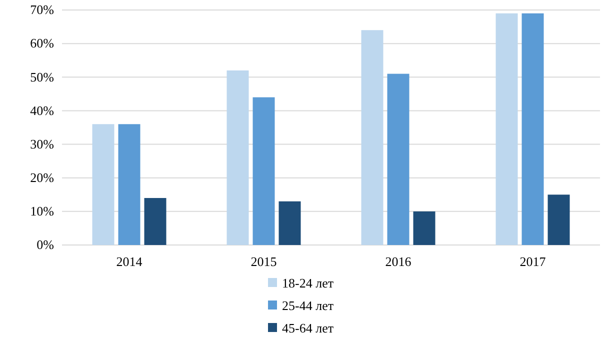 This screenshot has width=610, height=344. What do you see at coordinates (308, 283) in the screenshot?
I see `legend-label: 18-24 лет` at bounding box center [308, 283].